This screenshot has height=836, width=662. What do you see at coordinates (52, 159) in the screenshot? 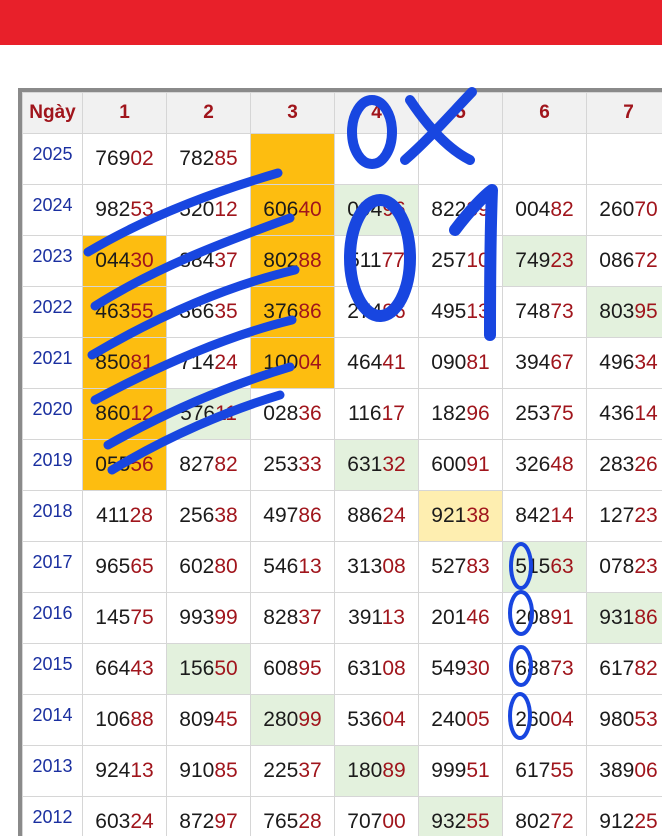
I see `year-cell: 2025` at bounding box center [52, 159].